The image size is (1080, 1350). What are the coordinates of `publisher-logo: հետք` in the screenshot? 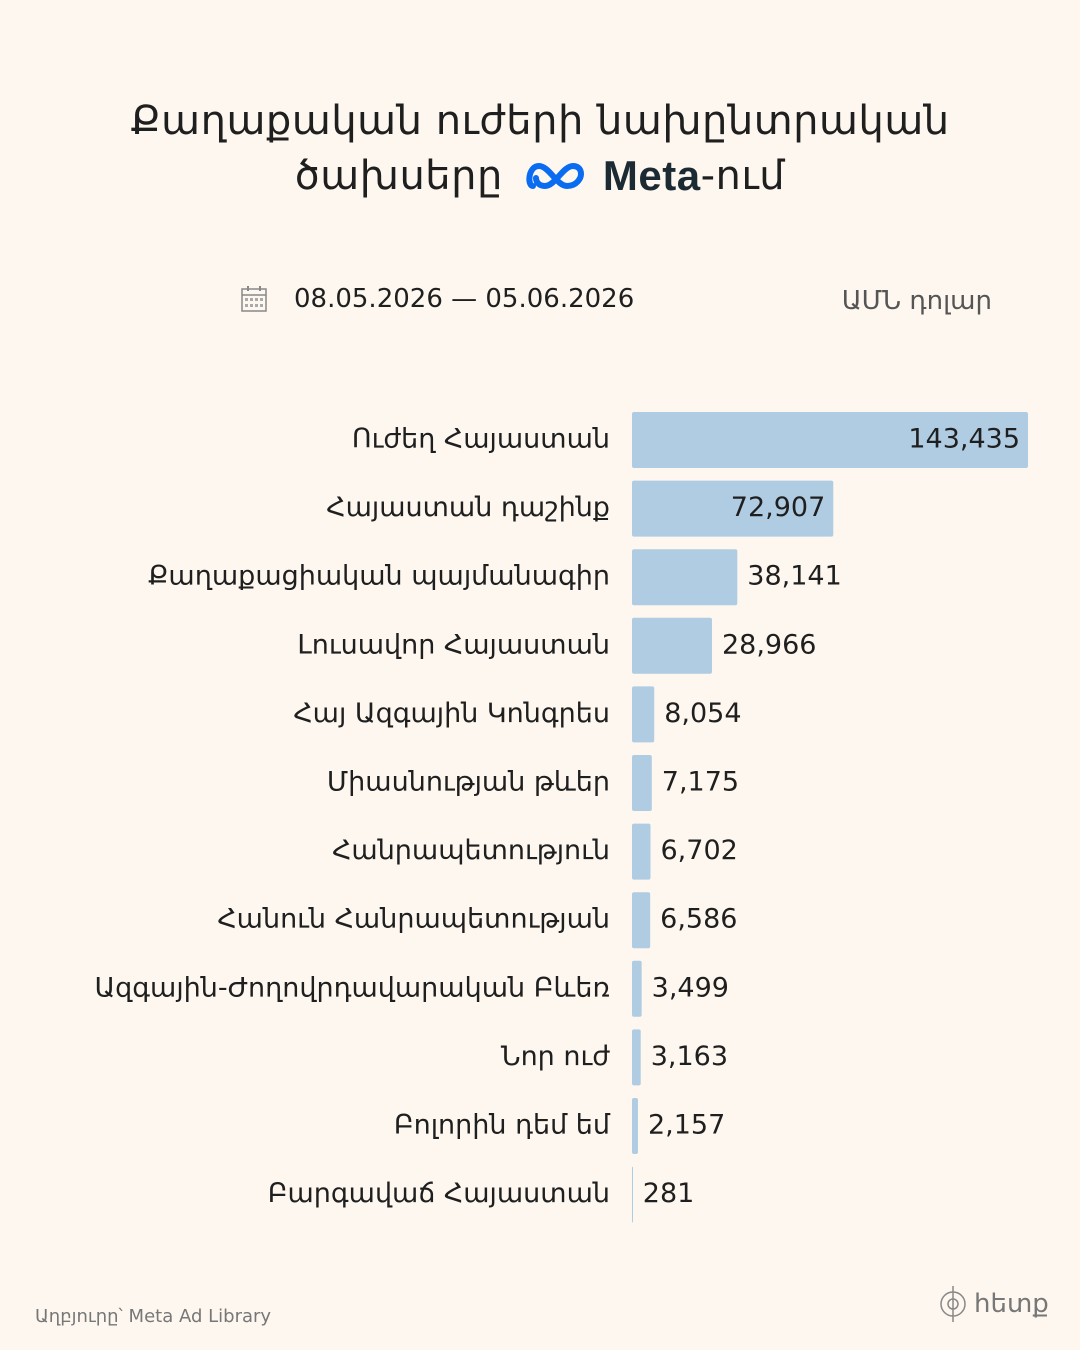 It's located at (993, 1304).